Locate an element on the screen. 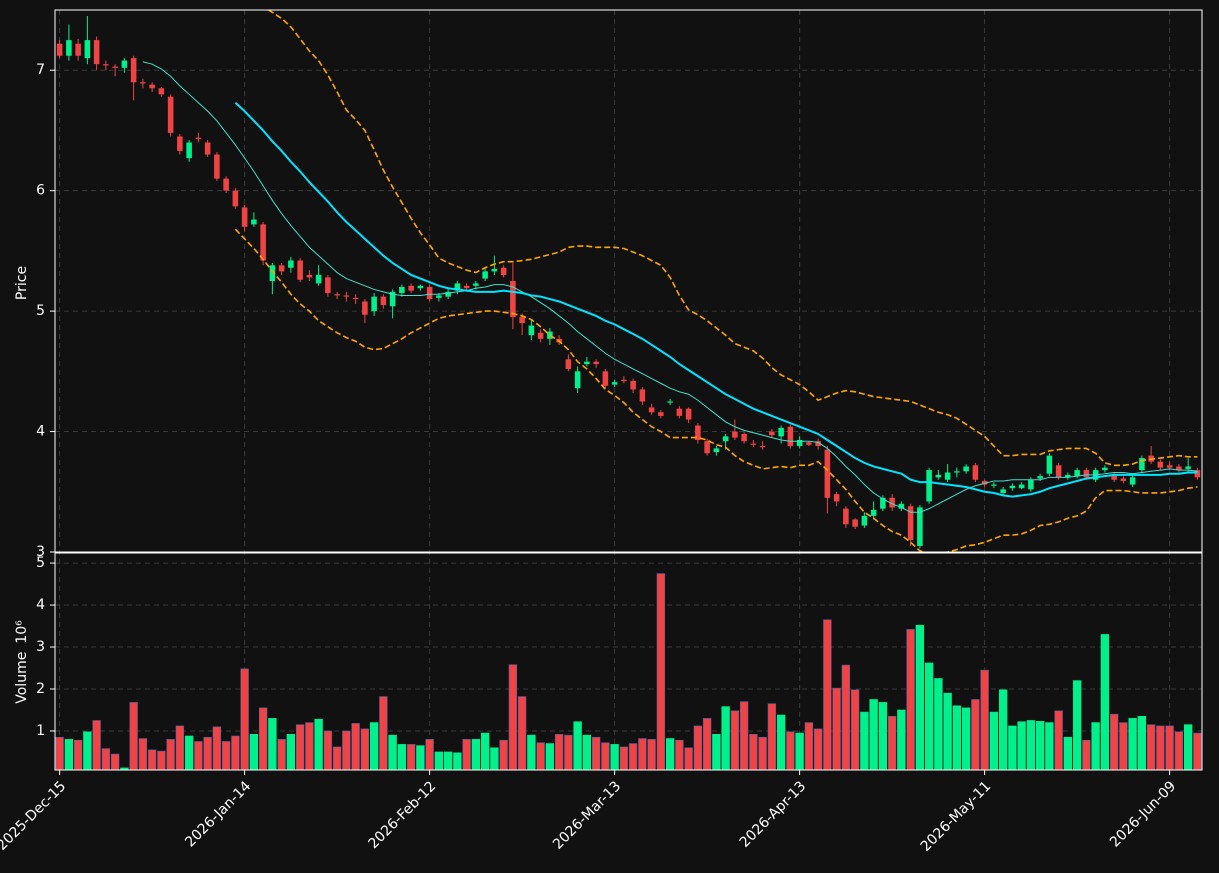  price-tick-label: 7 is located at coordinates (40, 70).